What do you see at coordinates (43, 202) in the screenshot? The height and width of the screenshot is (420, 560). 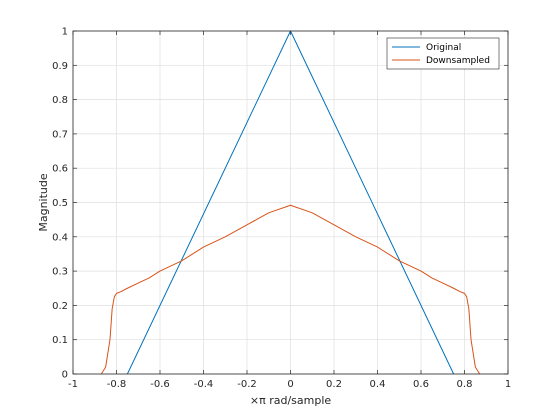 I see `y-axis-label: Magnitude` at bounding box center [43, 202].